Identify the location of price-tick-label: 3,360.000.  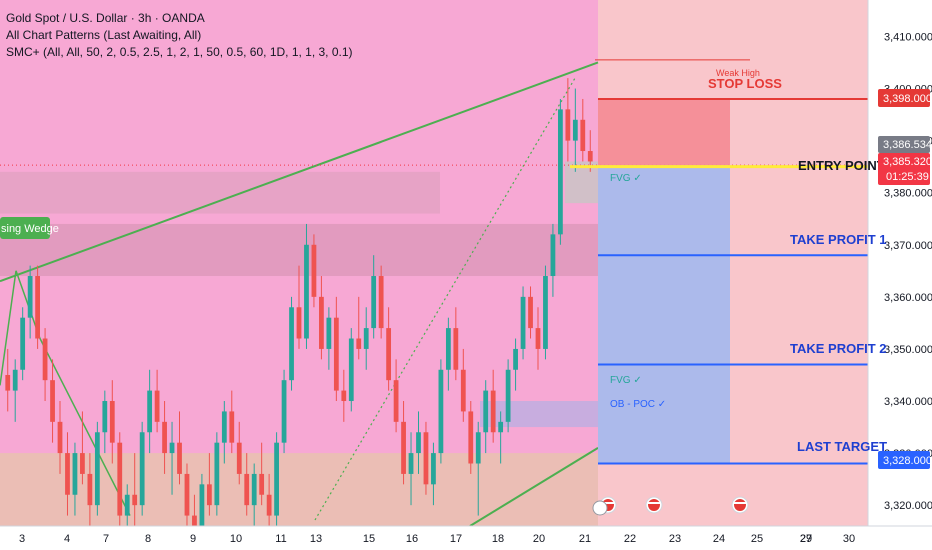
(908, 298).